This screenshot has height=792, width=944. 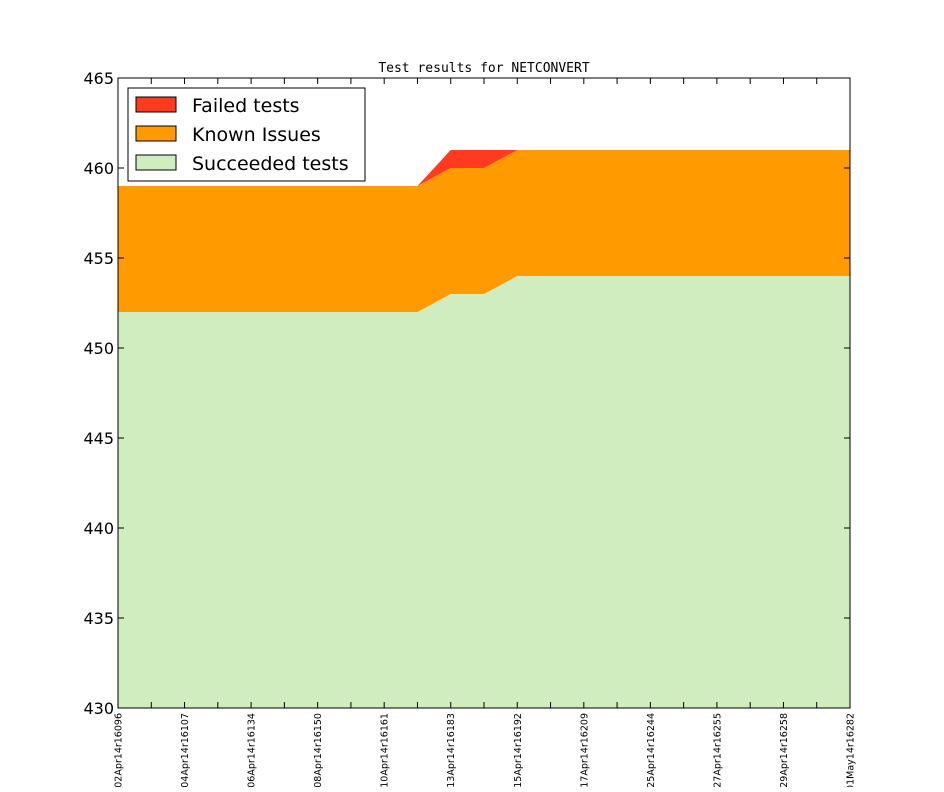 What do you see at coordinates (584, 750) in the screenshot?
I see `x-tick-label: 17Apr14r16209` at bounding box center [584, 750].